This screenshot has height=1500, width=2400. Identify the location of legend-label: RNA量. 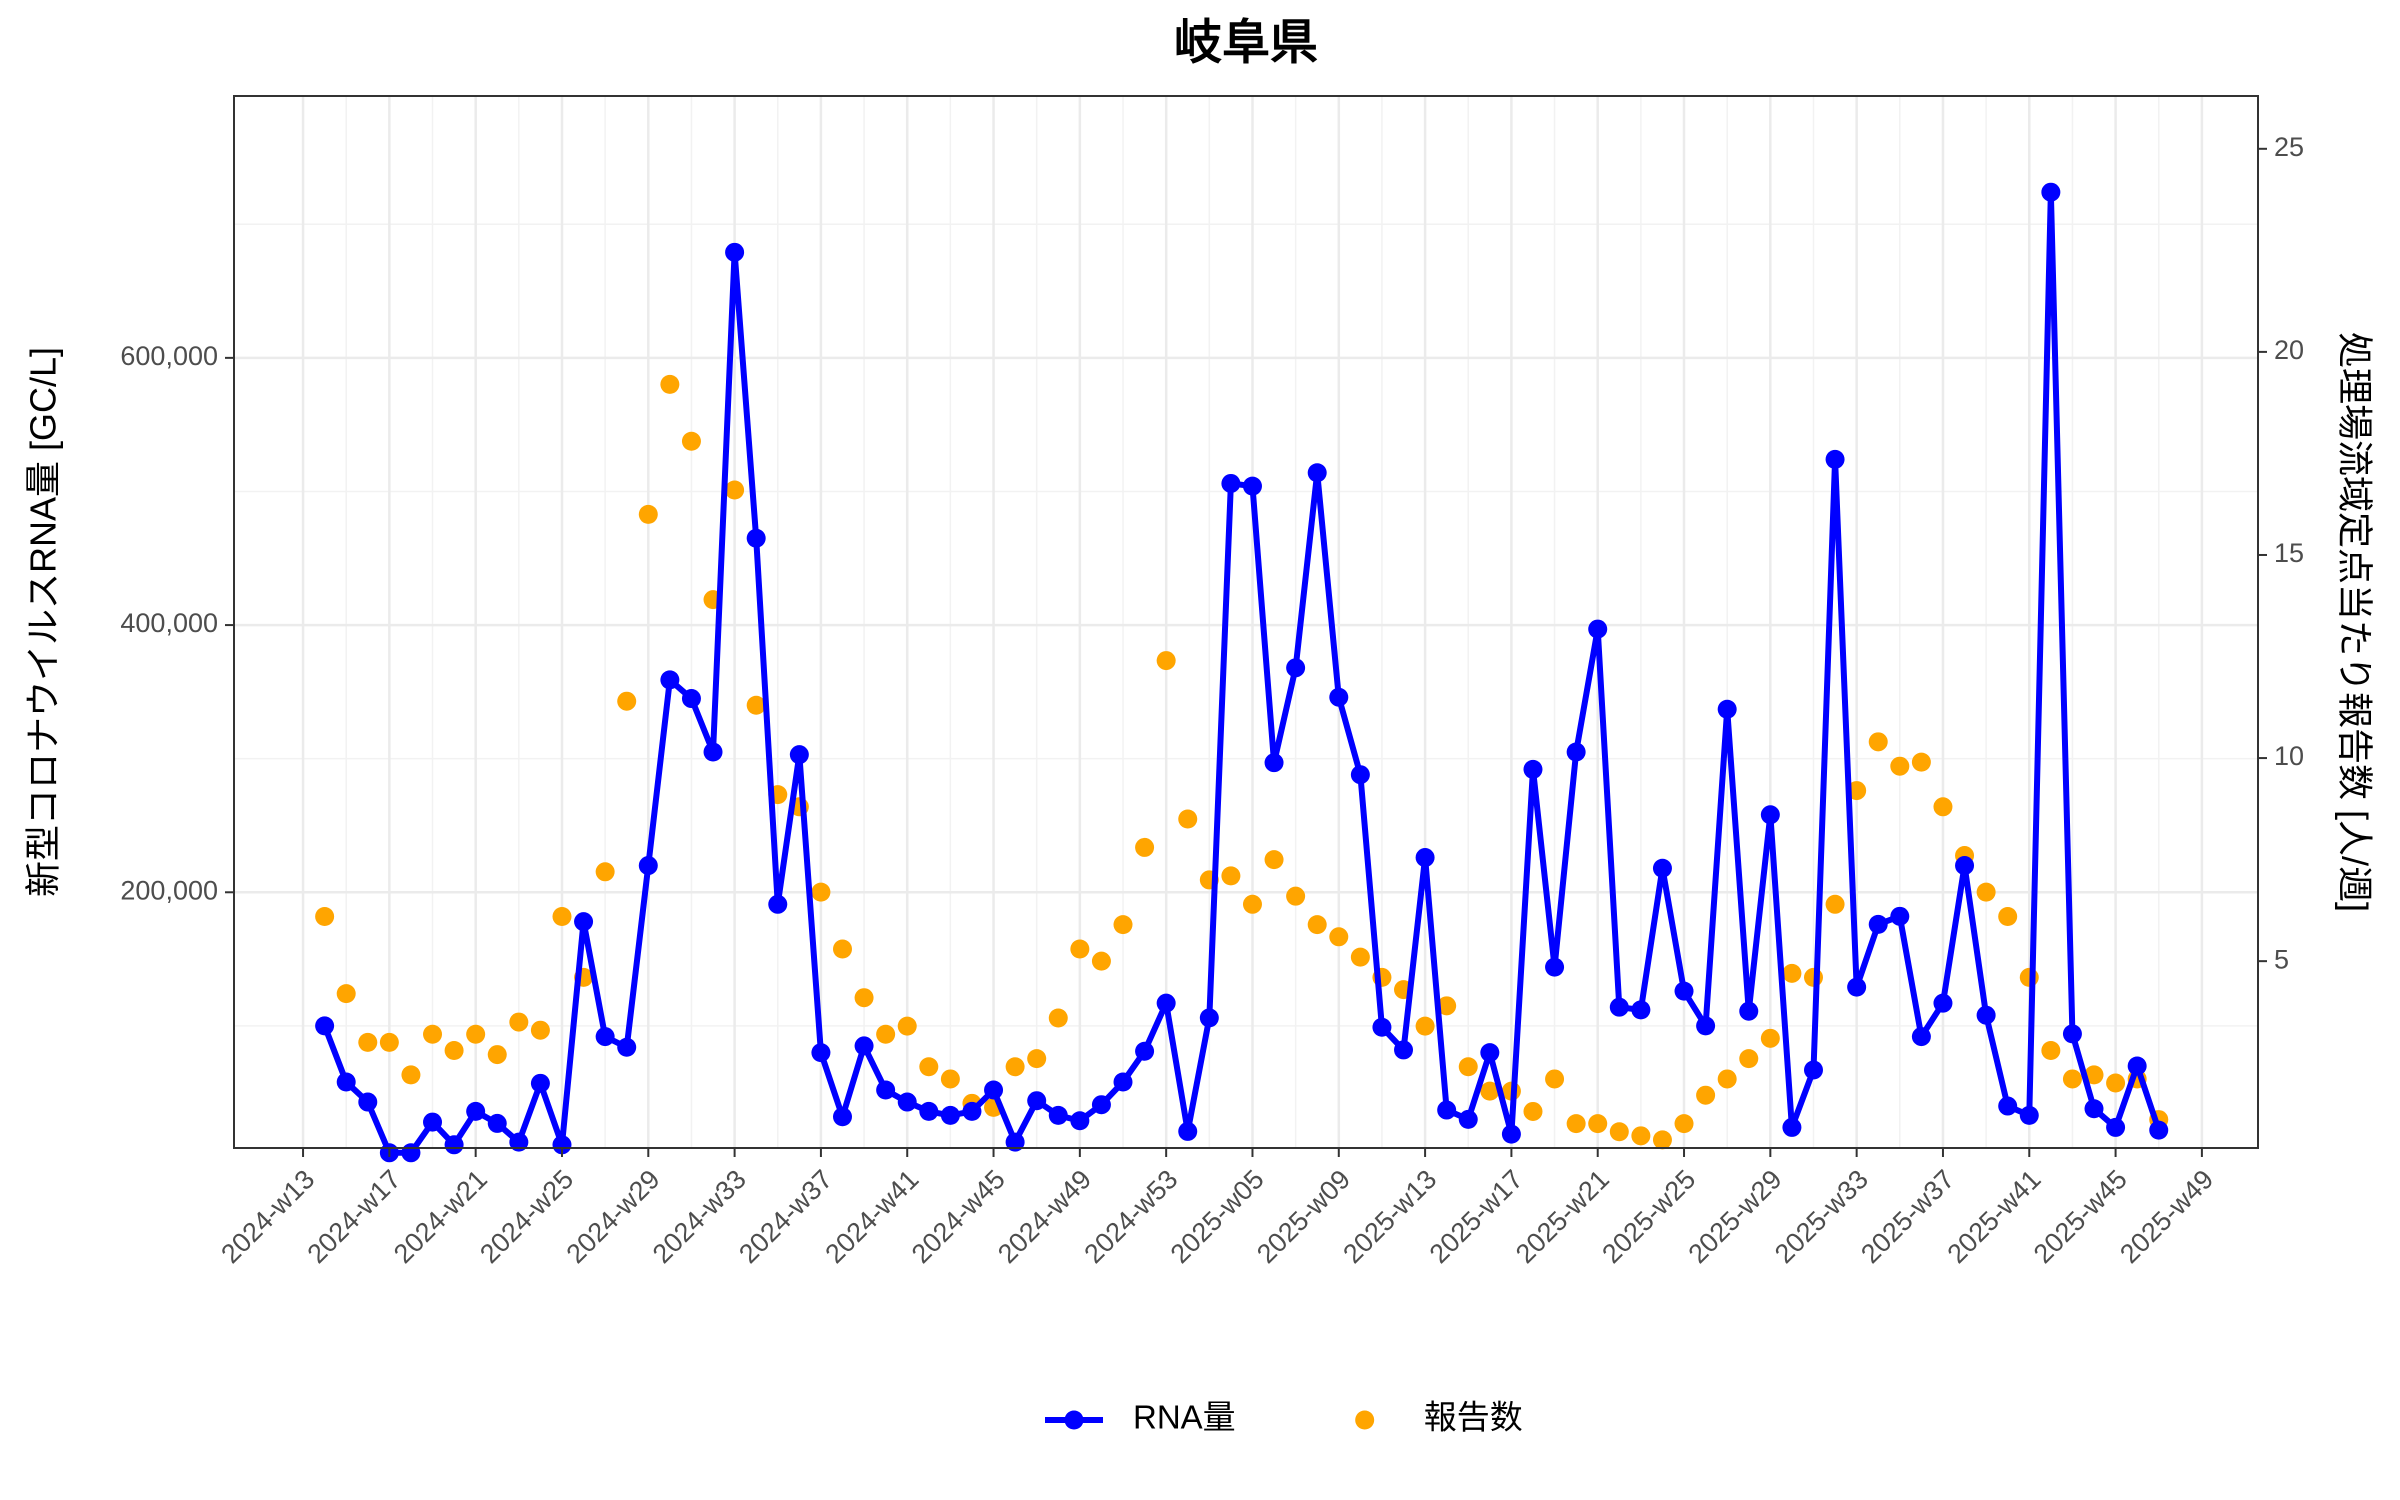
(1184, 1417).